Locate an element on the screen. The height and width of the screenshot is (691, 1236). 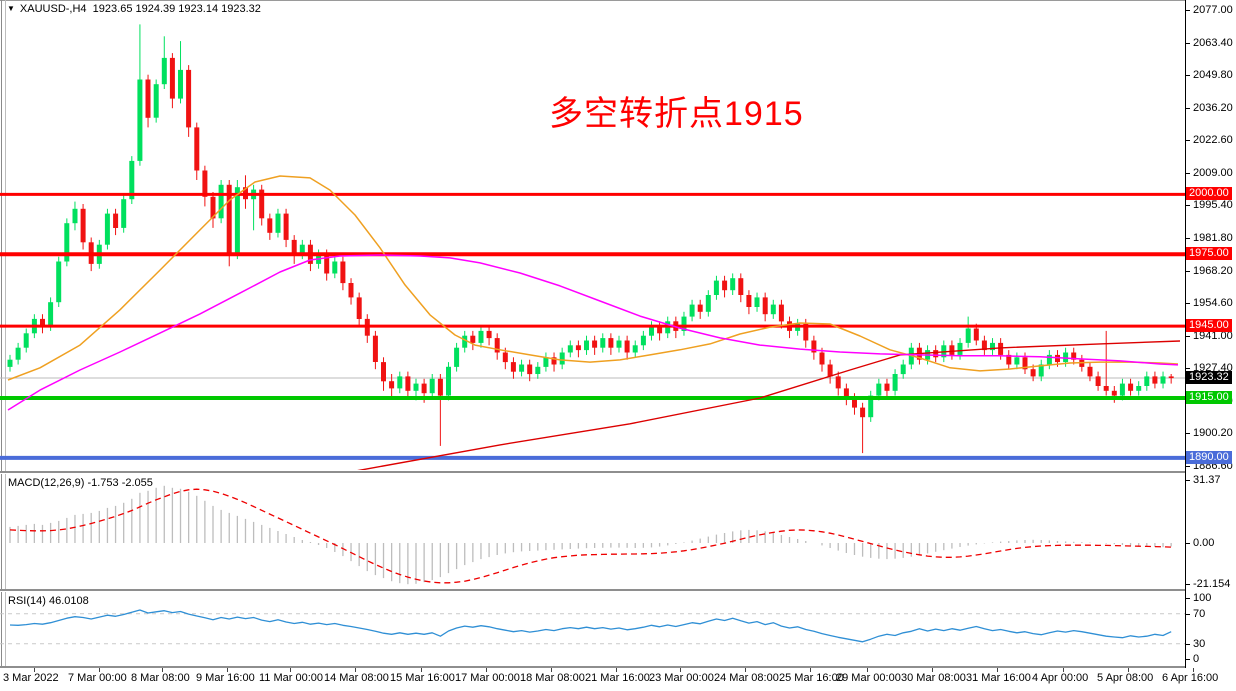
macd-axis-label: 0.00 is located at coordinates (1204, 543).